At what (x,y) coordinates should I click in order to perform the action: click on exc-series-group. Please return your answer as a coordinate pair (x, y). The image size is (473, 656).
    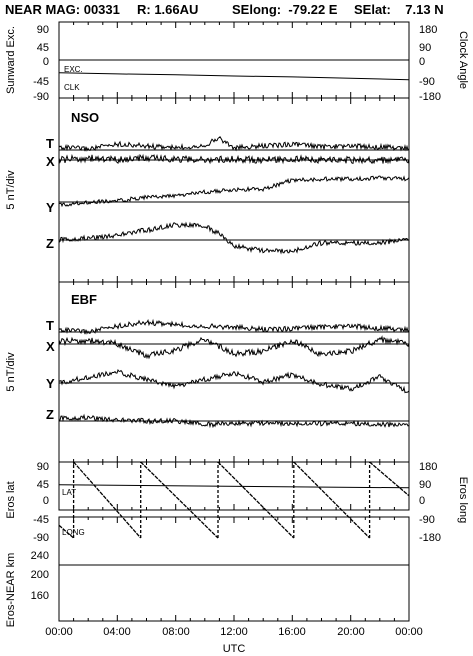
    Looking at the image, I should click on (234, 70).